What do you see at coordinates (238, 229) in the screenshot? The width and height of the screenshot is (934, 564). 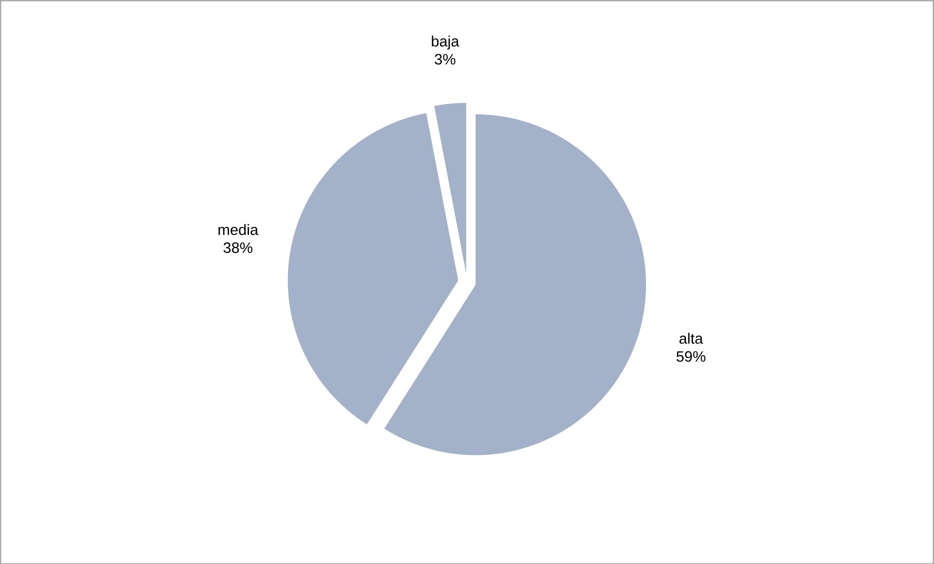 I see `slice-label: media` at bounding box center [238, 229].